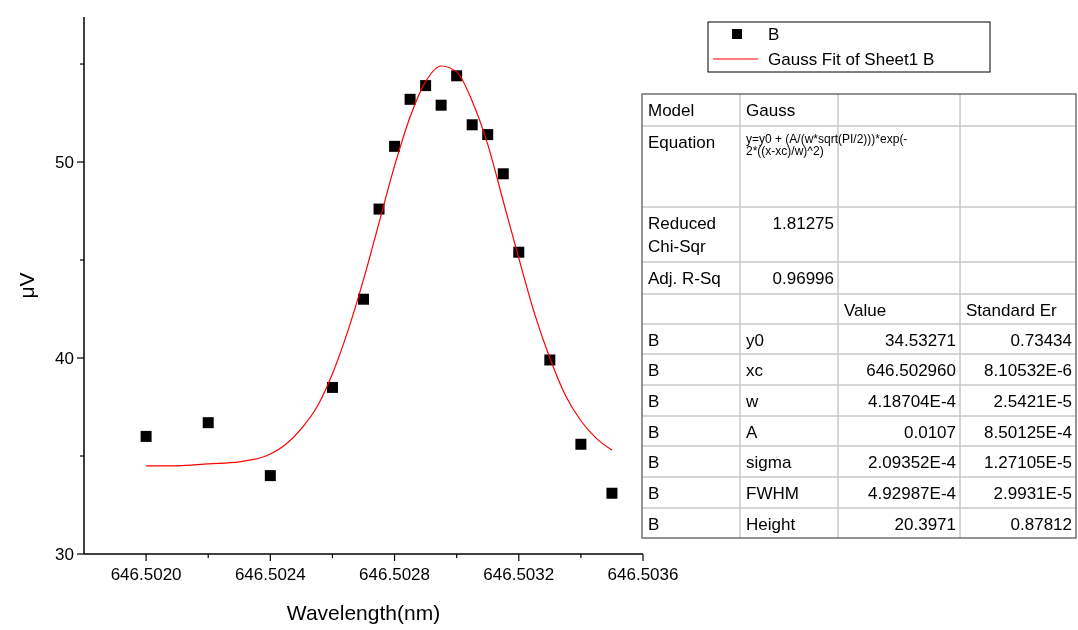 This screenshot has width=1078, height=630. I want to click on text: sigma, so click(769, 462).